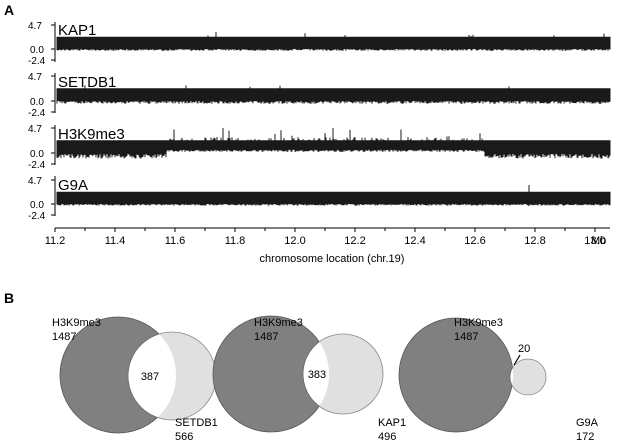 The width and height of the screenshot is (628, 443). Describe the element at coordinates (150, 377) in the screenshot. I see `venn-overlap-count: 387` at that location.